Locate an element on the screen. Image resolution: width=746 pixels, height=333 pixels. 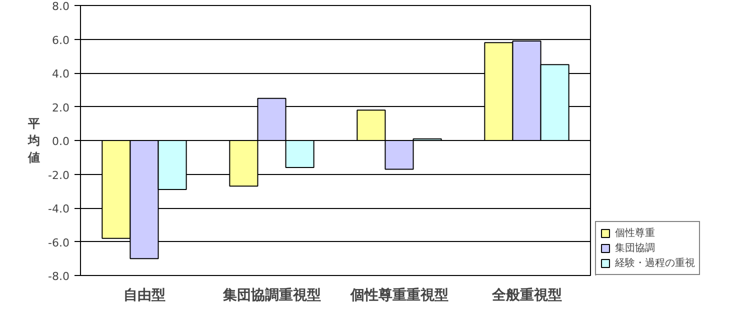
y-tick-label: 4.0 is located at coordinates (61, 74).